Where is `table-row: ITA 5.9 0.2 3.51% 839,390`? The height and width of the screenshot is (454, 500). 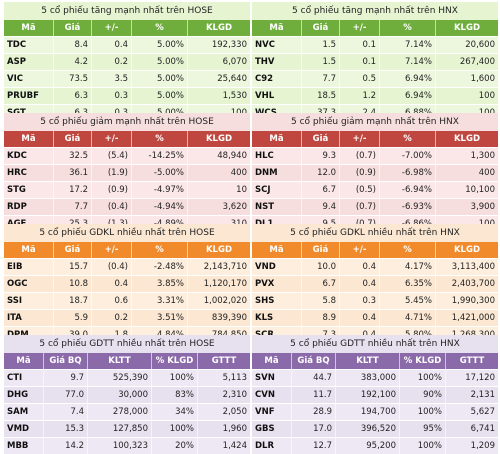
table-row: ITA 5.9 0.2 3.51% 839,390 is located at coordinates (127, 317).